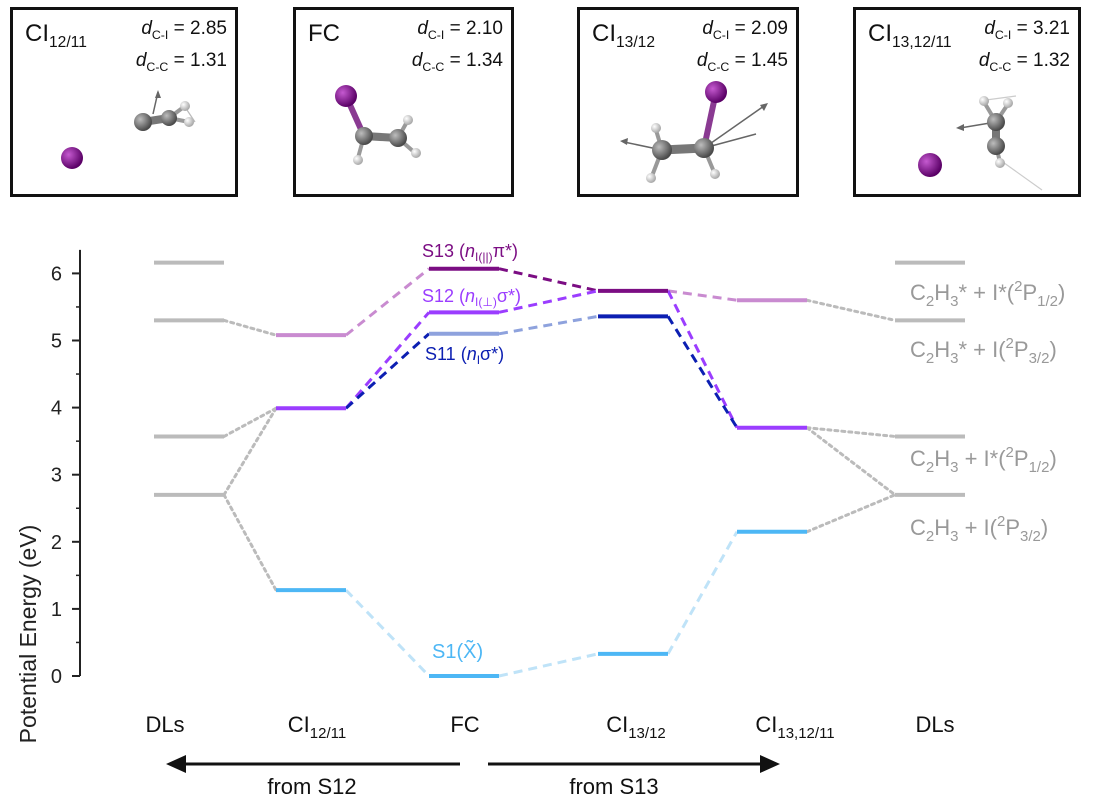 This screenshot has height=799, width=1105. What do you see at coordinates (164, 724) in the screenshot?
I see `column-label-dls-left: DLs` at bounding box center [164, 724].